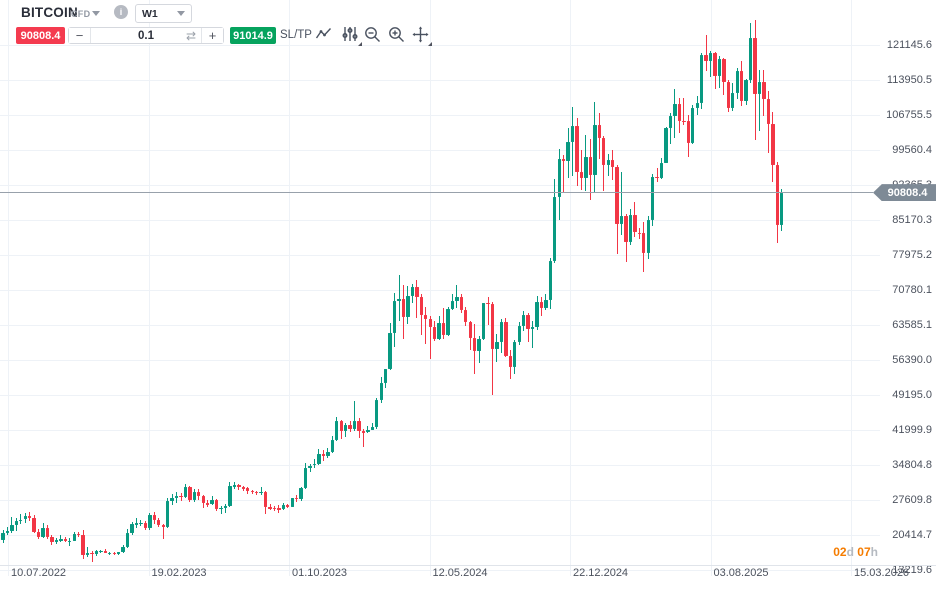 The width and height of the screenshot is (936, 600). Describe the element at coordinates (49, 12) in the screenshot. I see `symbol-title: BITCOIN` at that location.